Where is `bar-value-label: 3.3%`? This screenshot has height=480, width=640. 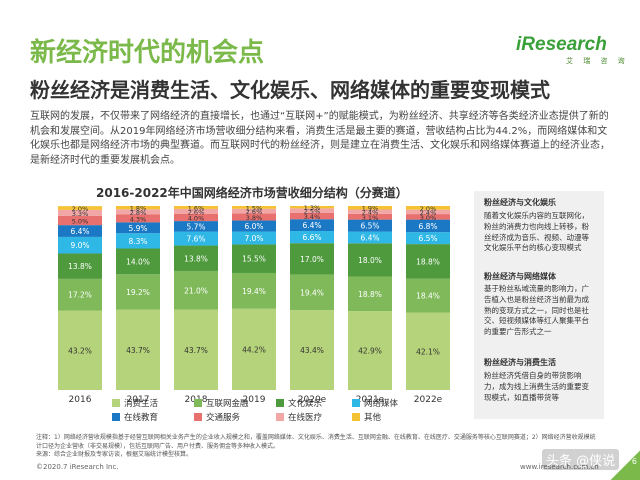
bar-value-label: 3.3% is located at coordinates (80, 214).